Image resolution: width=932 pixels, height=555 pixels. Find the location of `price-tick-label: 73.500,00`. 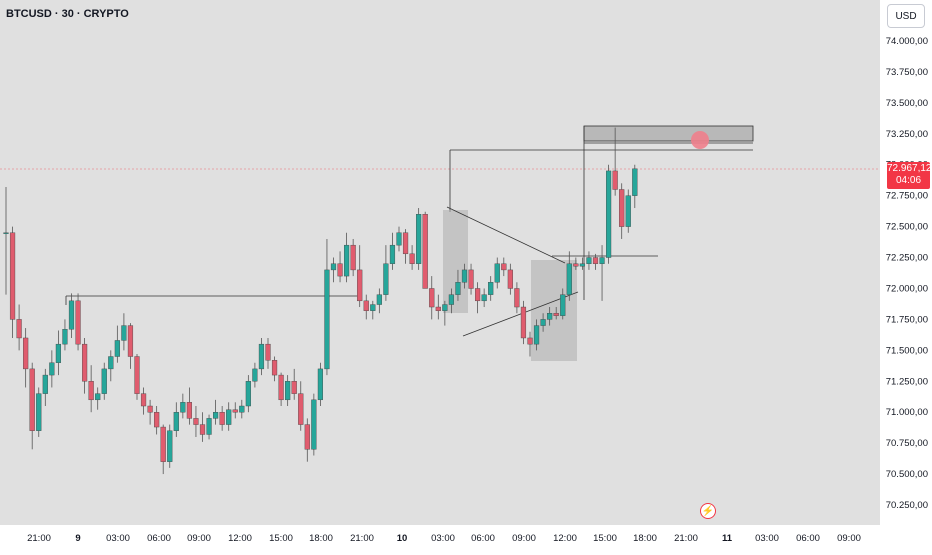

price-tick-label: 73.500,00 is located at coordinates (907, 103).